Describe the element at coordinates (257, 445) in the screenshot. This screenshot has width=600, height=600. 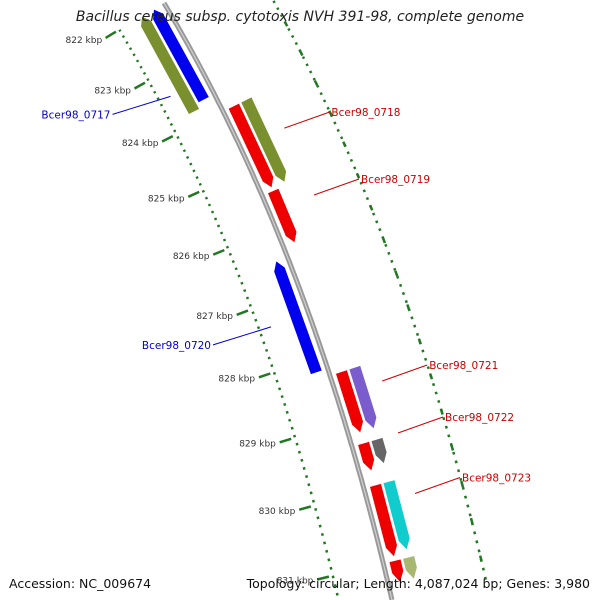
I see `tick-label: 829 kbp` at that location.